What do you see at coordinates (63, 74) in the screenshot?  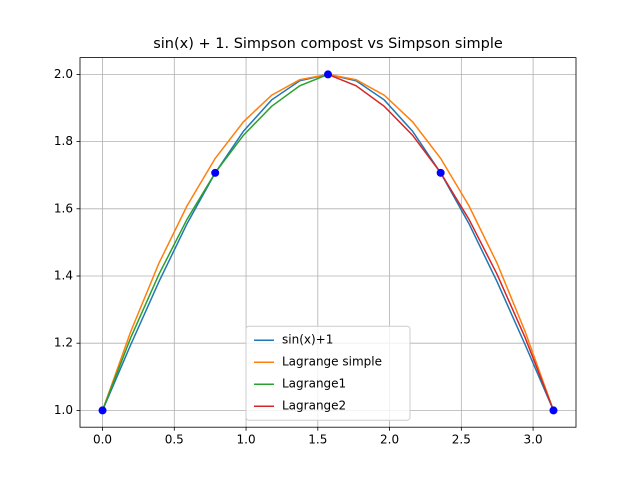 I see `y-tick-label: 2.0` at bounding box center [63, 74].